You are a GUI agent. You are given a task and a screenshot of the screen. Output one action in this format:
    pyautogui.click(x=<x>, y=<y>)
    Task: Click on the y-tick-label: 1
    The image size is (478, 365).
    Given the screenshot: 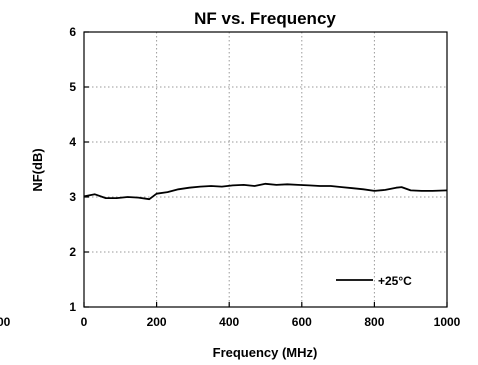 What is the action you would take?
    pyautogui.click(x=72, y=307)
    